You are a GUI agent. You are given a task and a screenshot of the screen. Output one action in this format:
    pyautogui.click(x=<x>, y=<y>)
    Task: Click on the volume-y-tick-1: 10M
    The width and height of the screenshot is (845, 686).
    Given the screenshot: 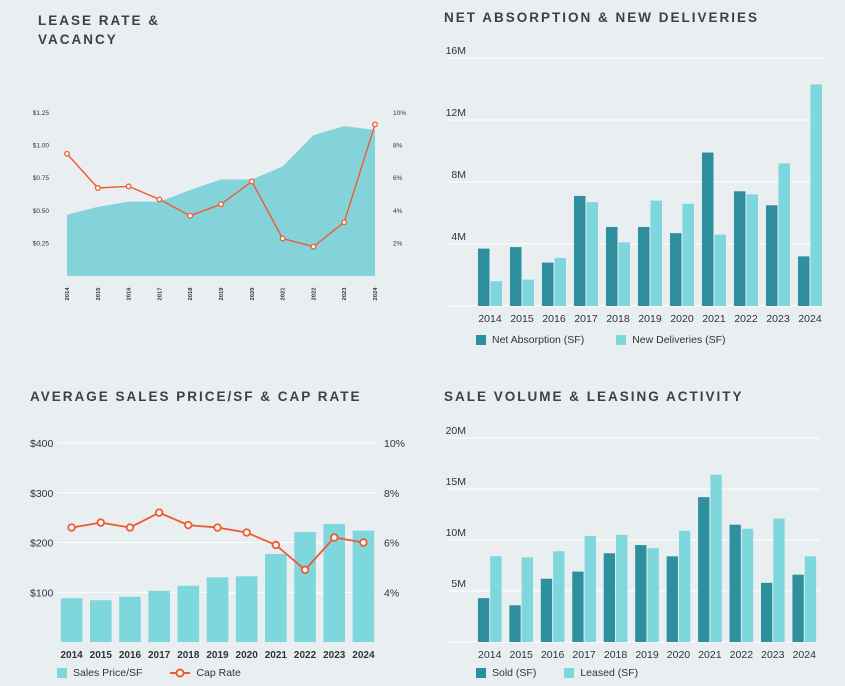 What is the action you would take?
    pyautogui.click(x=456, y=533)
    